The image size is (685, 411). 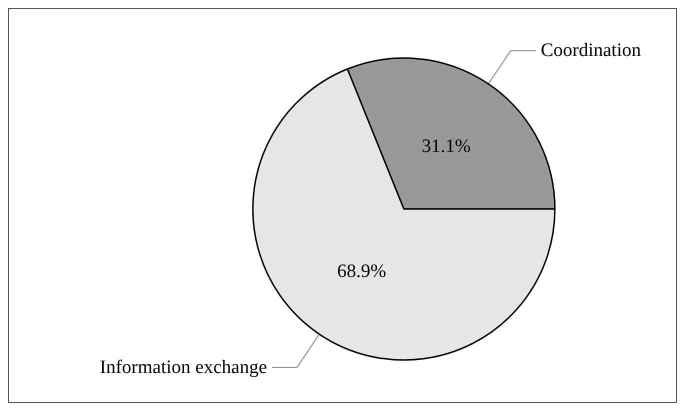 I want to click on slice-label: Coordination, so click(x=591, y=51).